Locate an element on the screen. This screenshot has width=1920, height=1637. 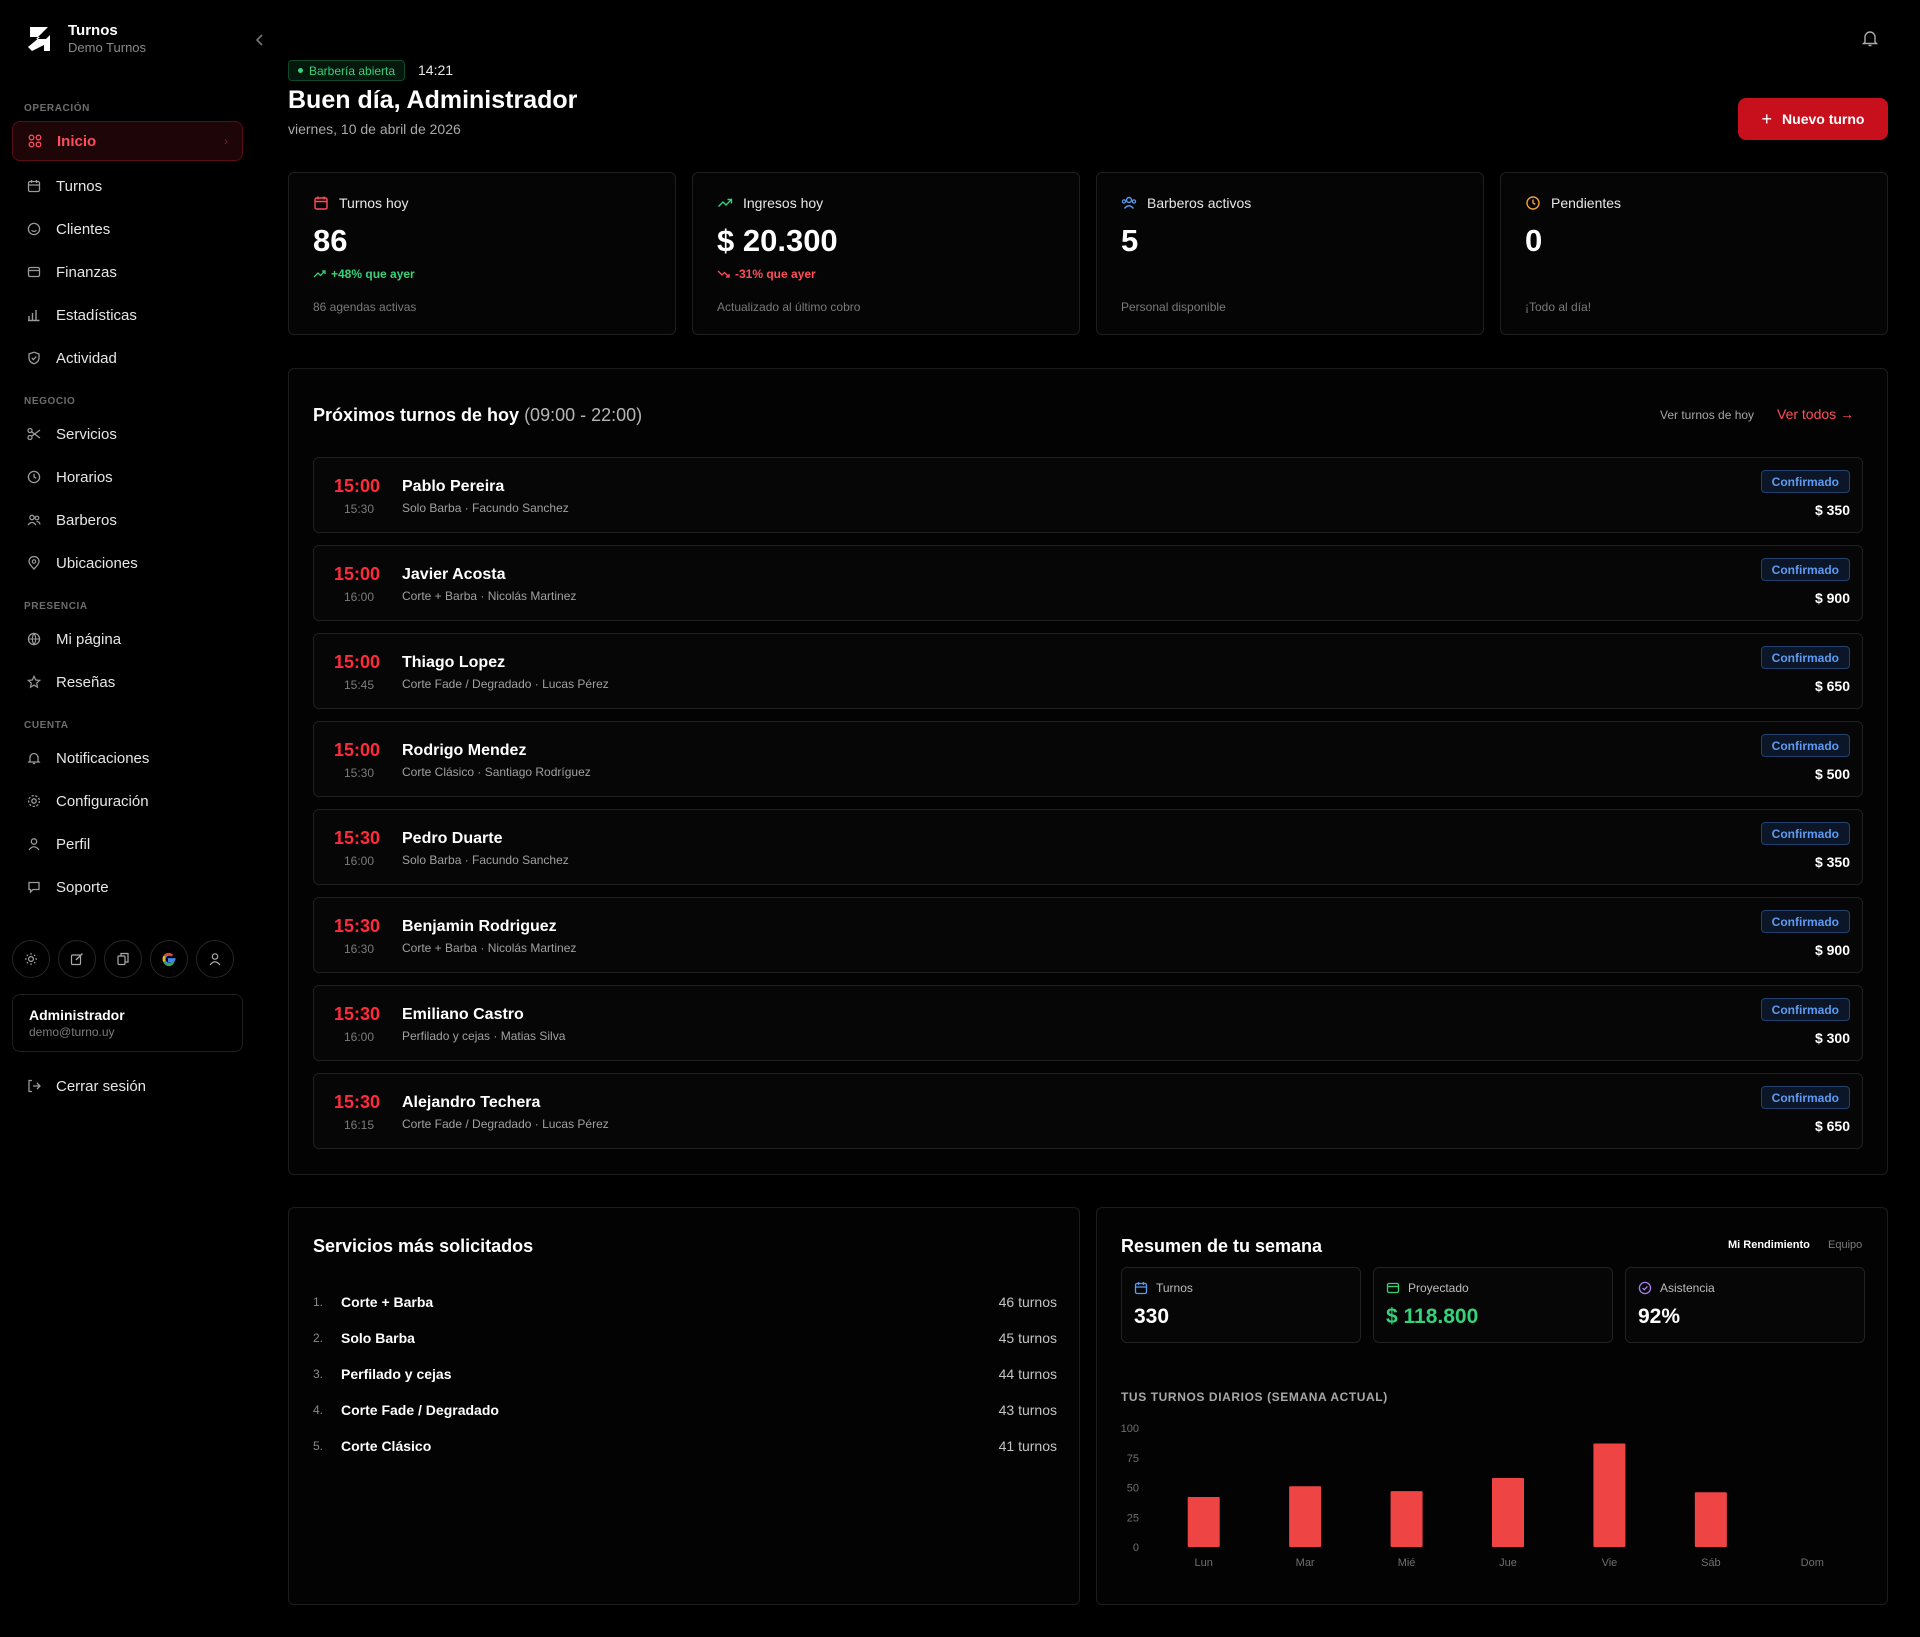
sidebar-item-finanzas: Finanzas is located at coordinates (127, 272).